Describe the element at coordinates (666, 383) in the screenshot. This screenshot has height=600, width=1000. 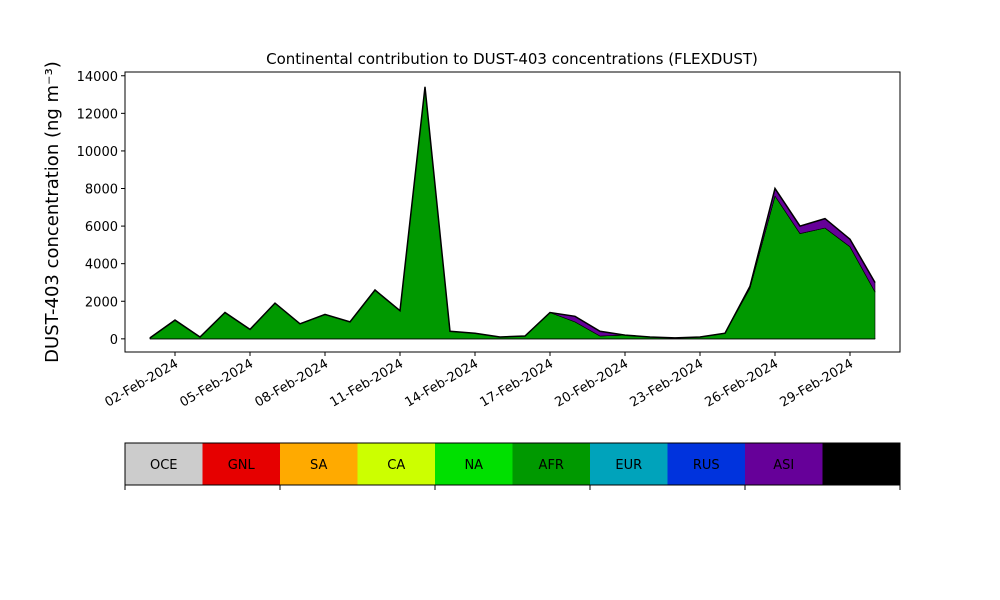
I see `x-tick-label: 23-Feb-2024` at that location.